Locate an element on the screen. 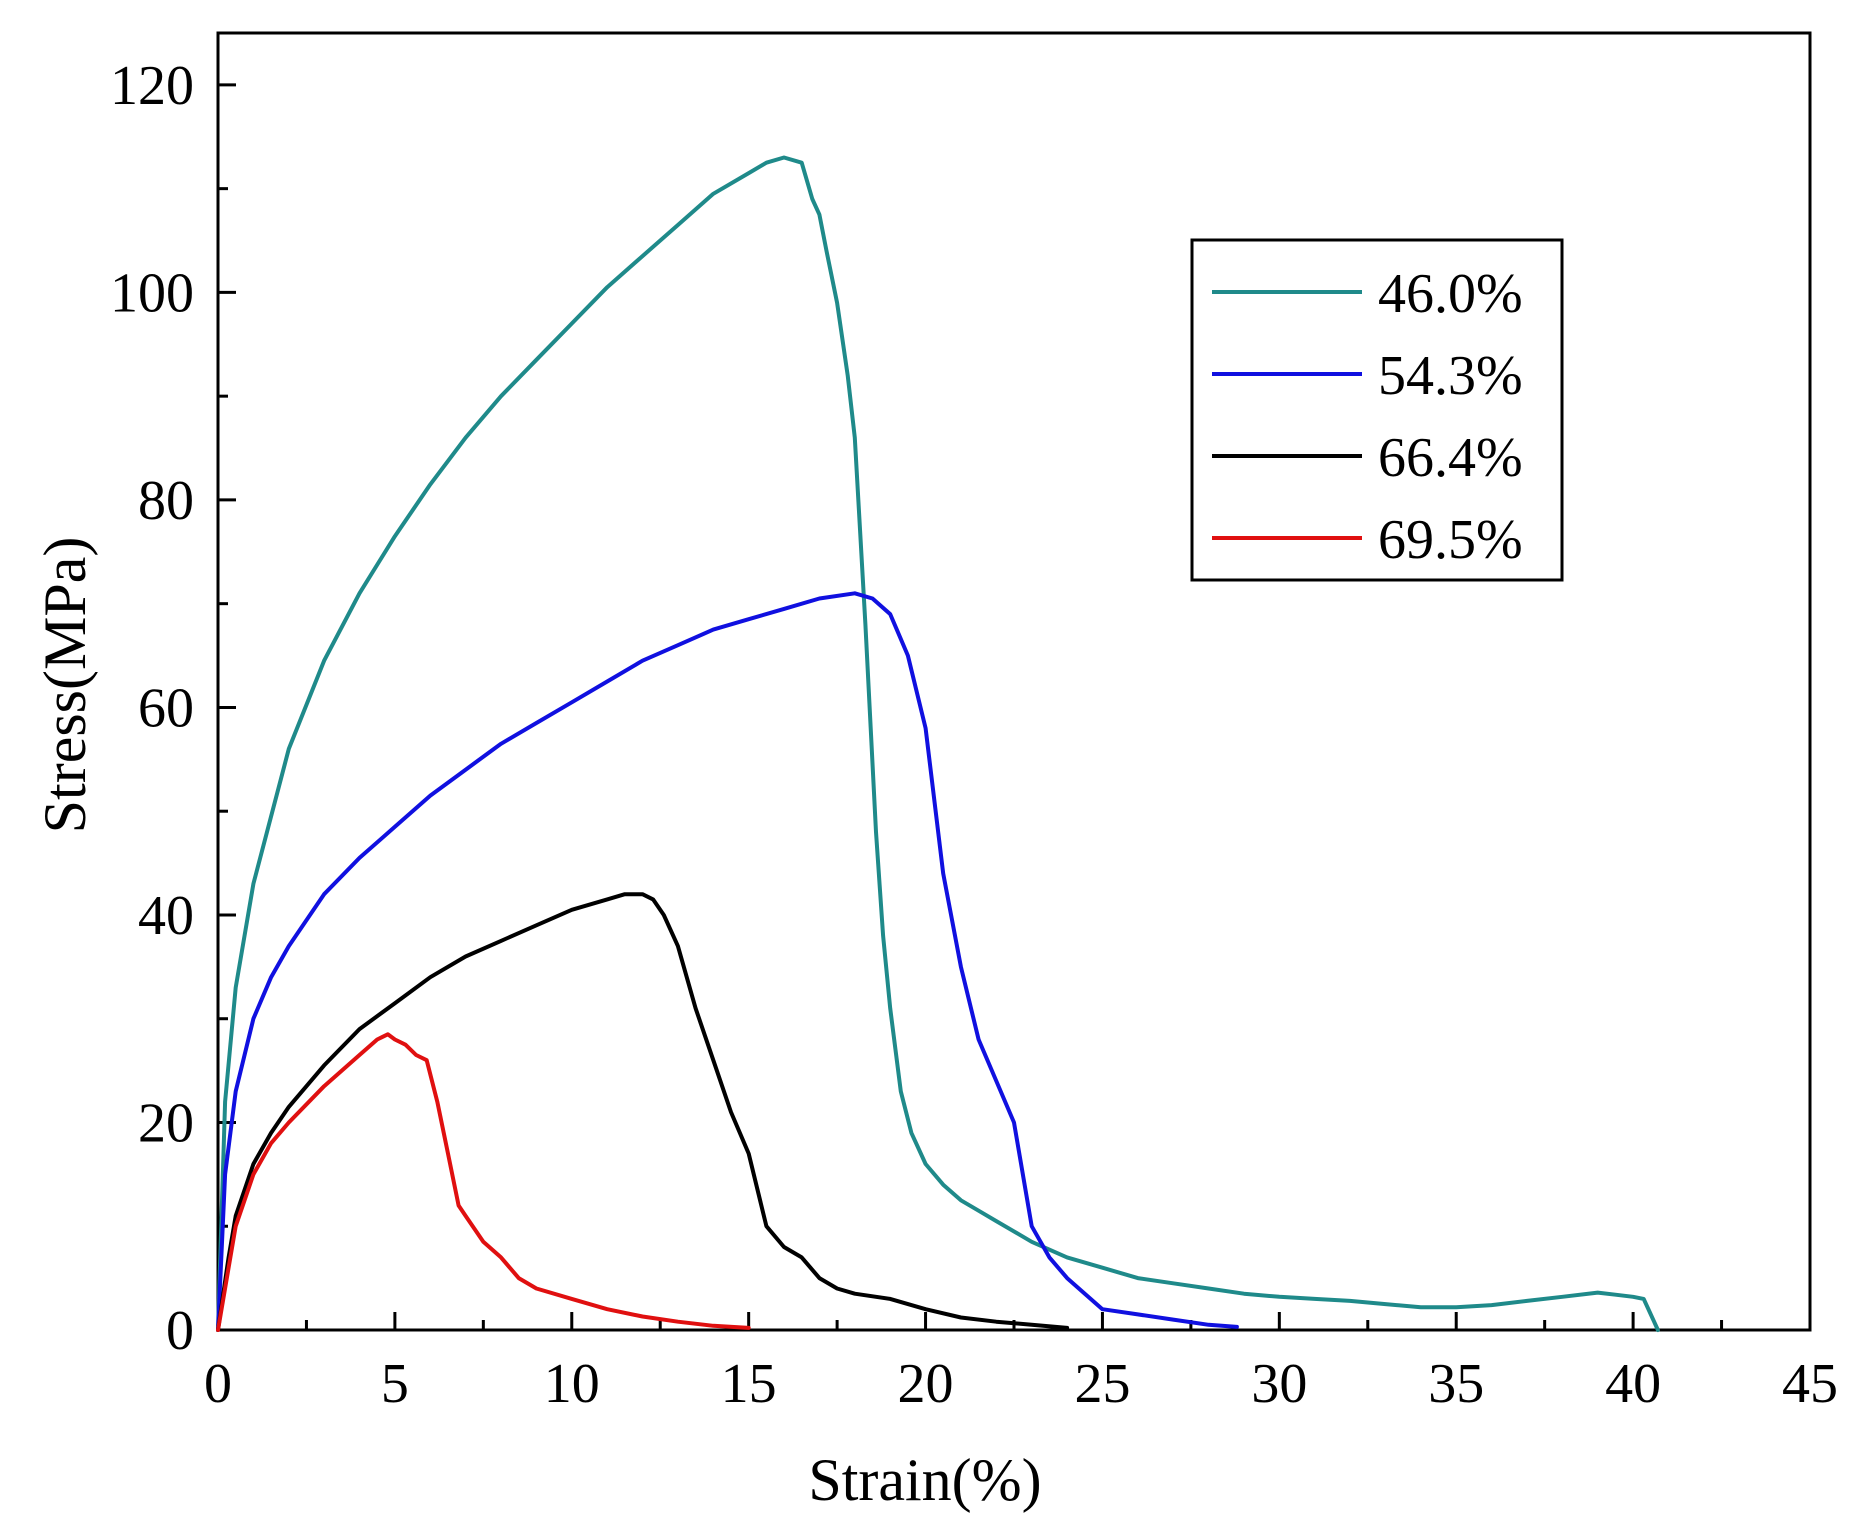 The width and height of the screenshot is (1861, 1533). x-tick-label: 30 is located at coordinates (1279, 1384).